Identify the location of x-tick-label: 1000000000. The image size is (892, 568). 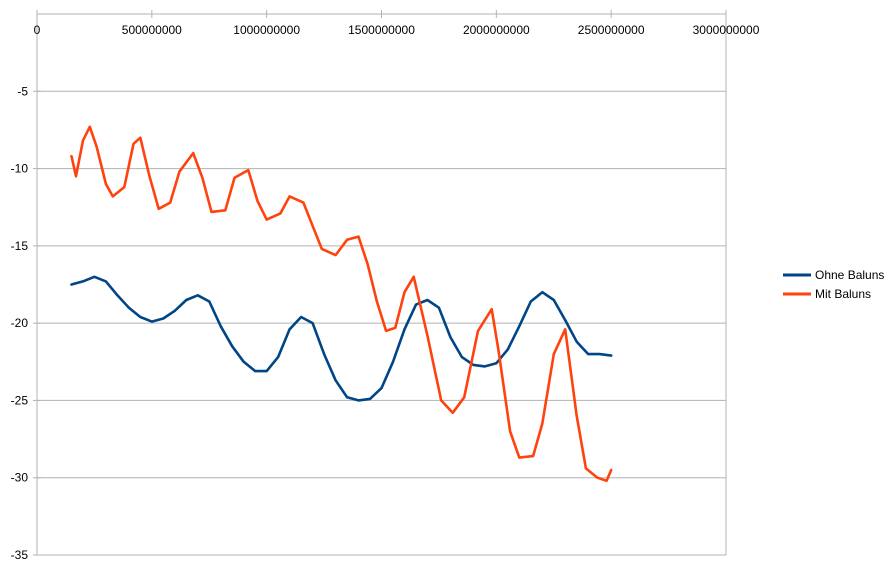
(266, 30).